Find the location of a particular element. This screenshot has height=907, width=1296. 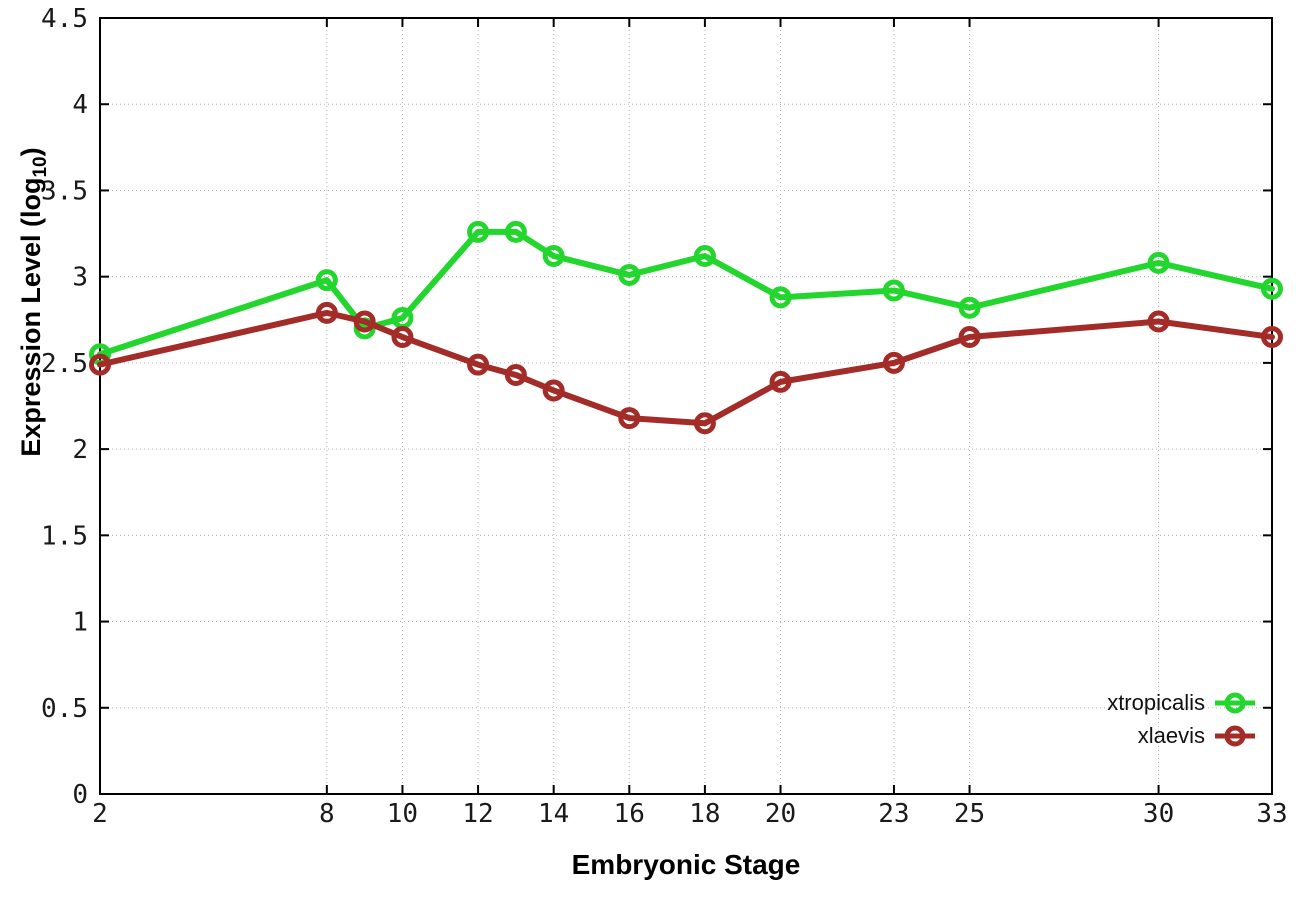

series-line-xlaevis is located at coordinates (686, 368).